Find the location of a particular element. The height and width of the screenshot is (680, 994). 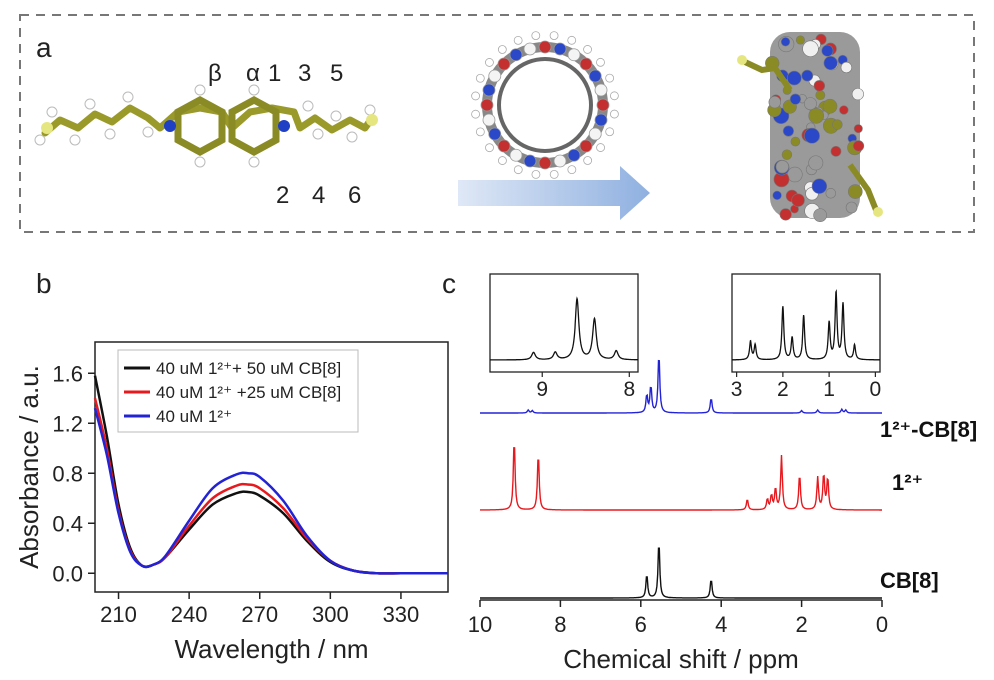

y-axis-label: Absorbance / a.u. is located at coordinates (29, 467).